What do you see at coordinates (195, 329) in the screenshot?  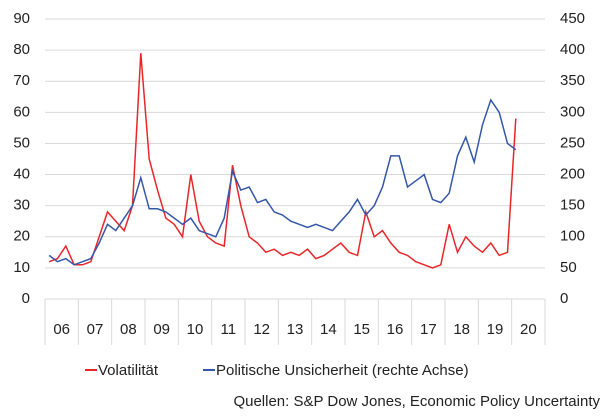 I see `x-tick-label: 10` at bounding box center [195, 329].